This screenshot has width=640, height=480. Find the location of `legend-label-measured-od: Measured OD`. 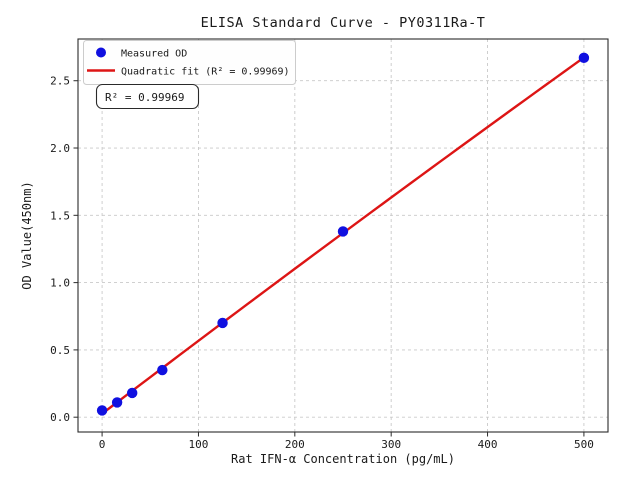

legend-label-measured-od: Measured OD is located at coordinates (154, 54).